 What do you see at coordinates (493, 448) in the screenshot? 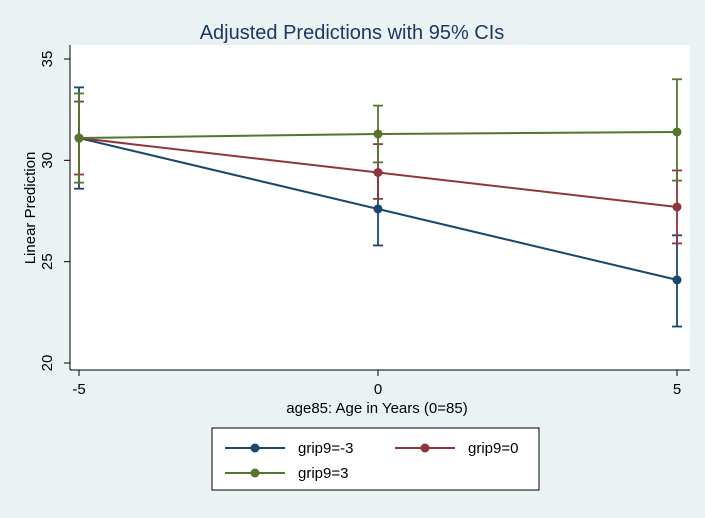
I see `legend-label: grip9=0` at bounding box center [493, 448].